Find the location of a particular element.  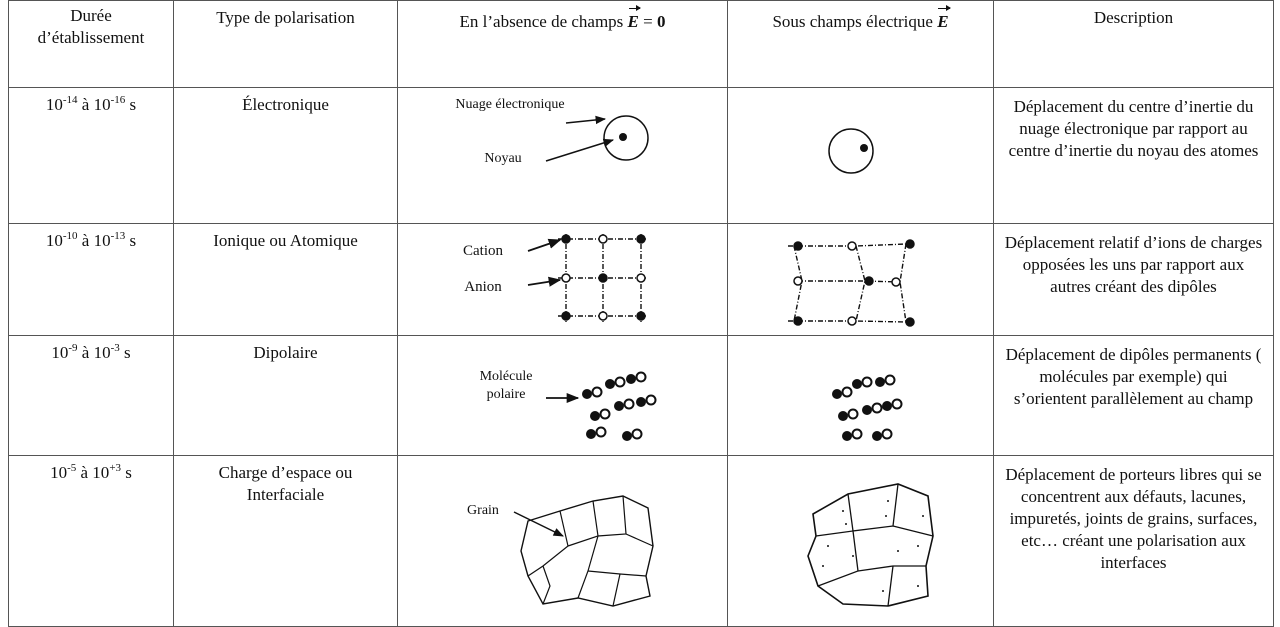

type-cell: Ionique ou Atomique is located at coordinates (285, 279).